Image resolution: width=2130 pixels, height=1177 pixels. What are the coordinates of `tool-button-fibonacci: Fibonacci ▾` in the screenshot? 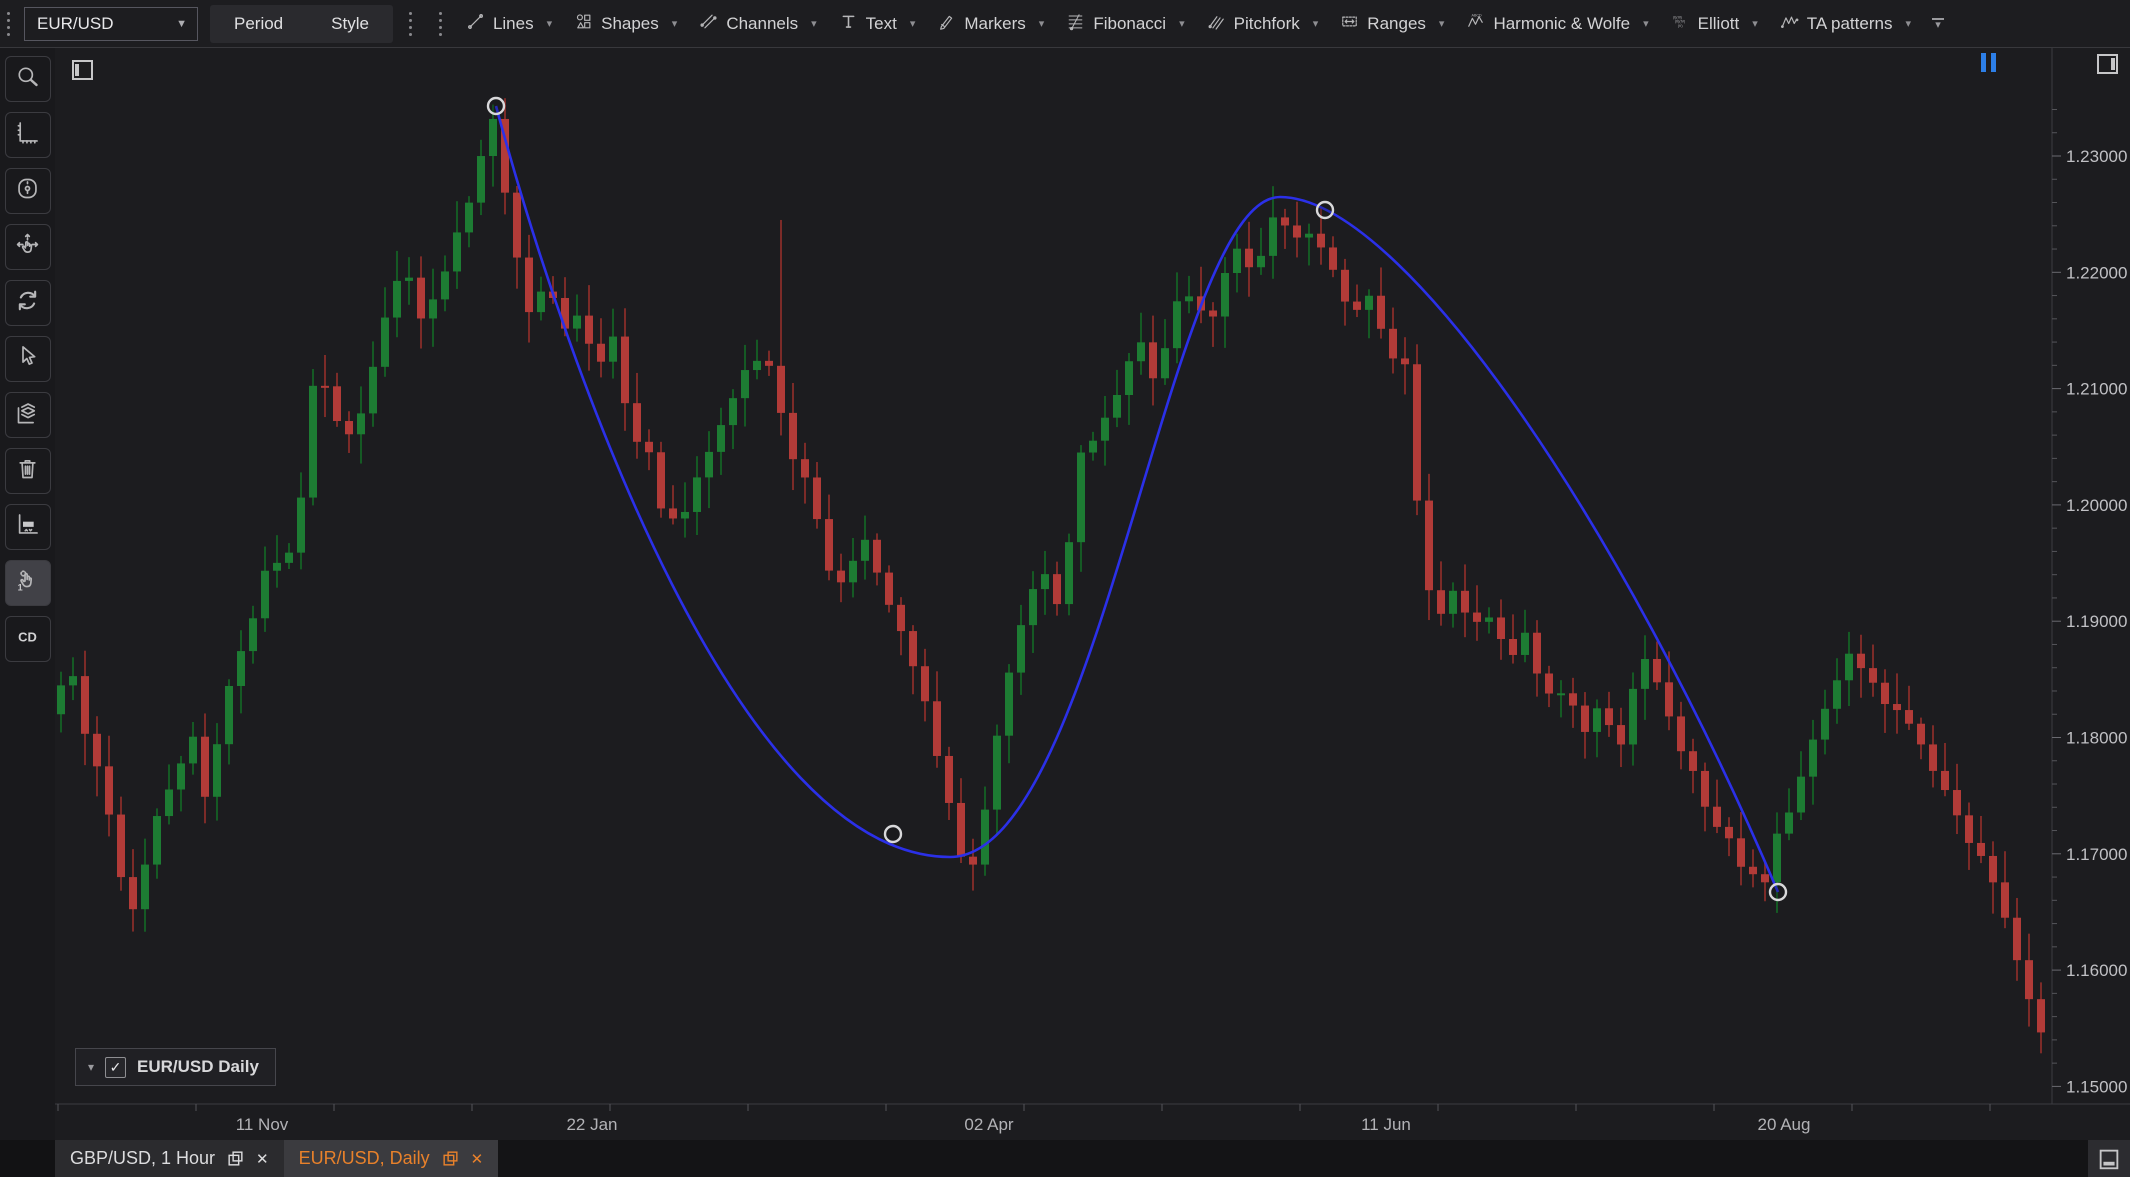 It's located at (1125, 23).